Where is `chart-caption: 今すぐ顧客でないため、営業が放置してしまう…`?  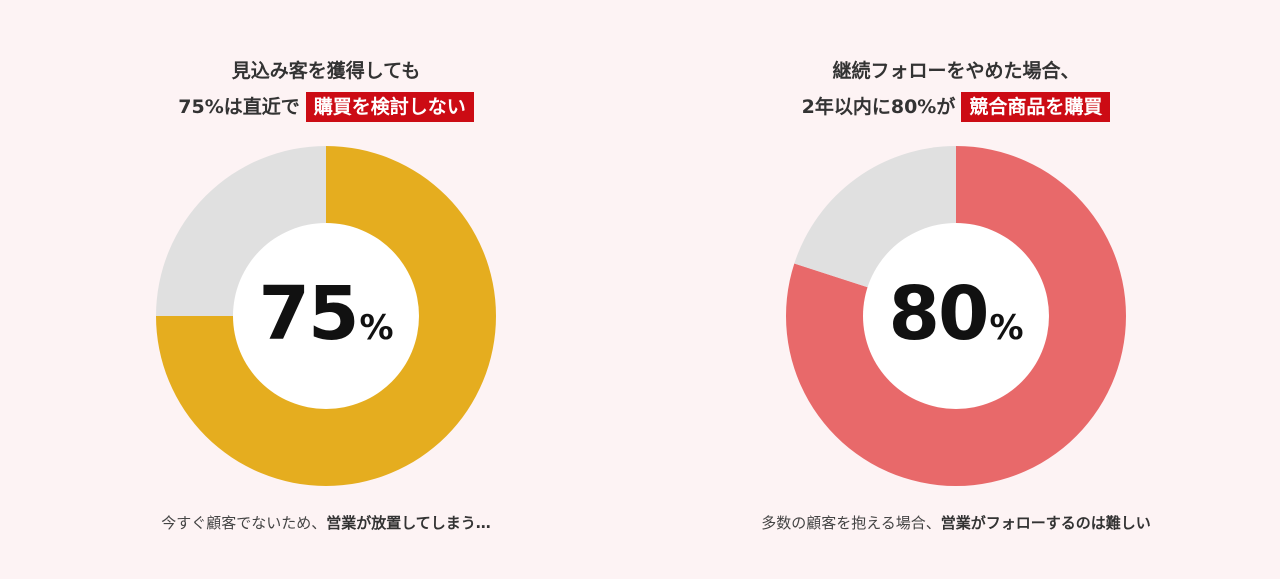 chart-caption: 今すぐ顧客でないため、営業が放置してしまう… is located at coordinates (326, 522).